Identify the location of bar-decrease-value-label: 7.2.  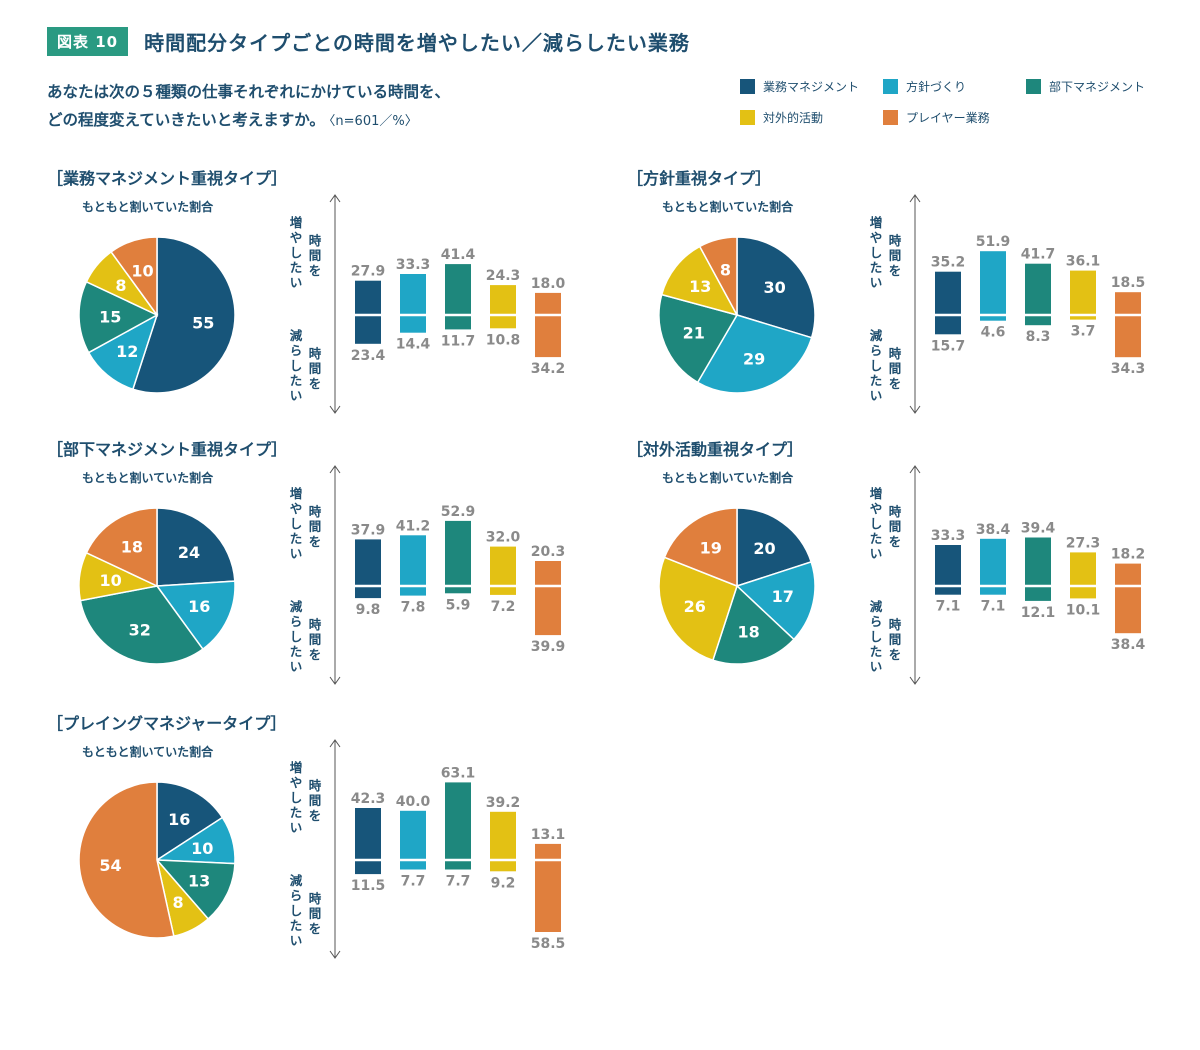
(503, 607).